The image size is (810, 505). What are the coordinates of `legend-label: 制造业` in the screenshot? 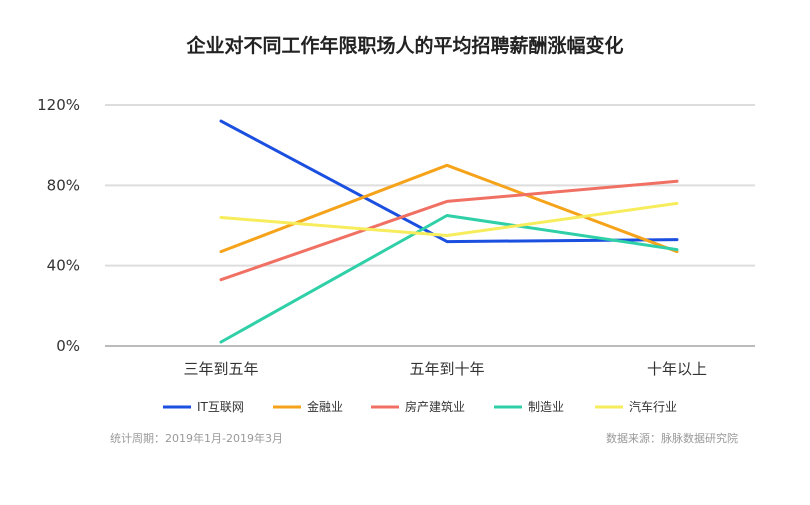 It's located at (546, 407).